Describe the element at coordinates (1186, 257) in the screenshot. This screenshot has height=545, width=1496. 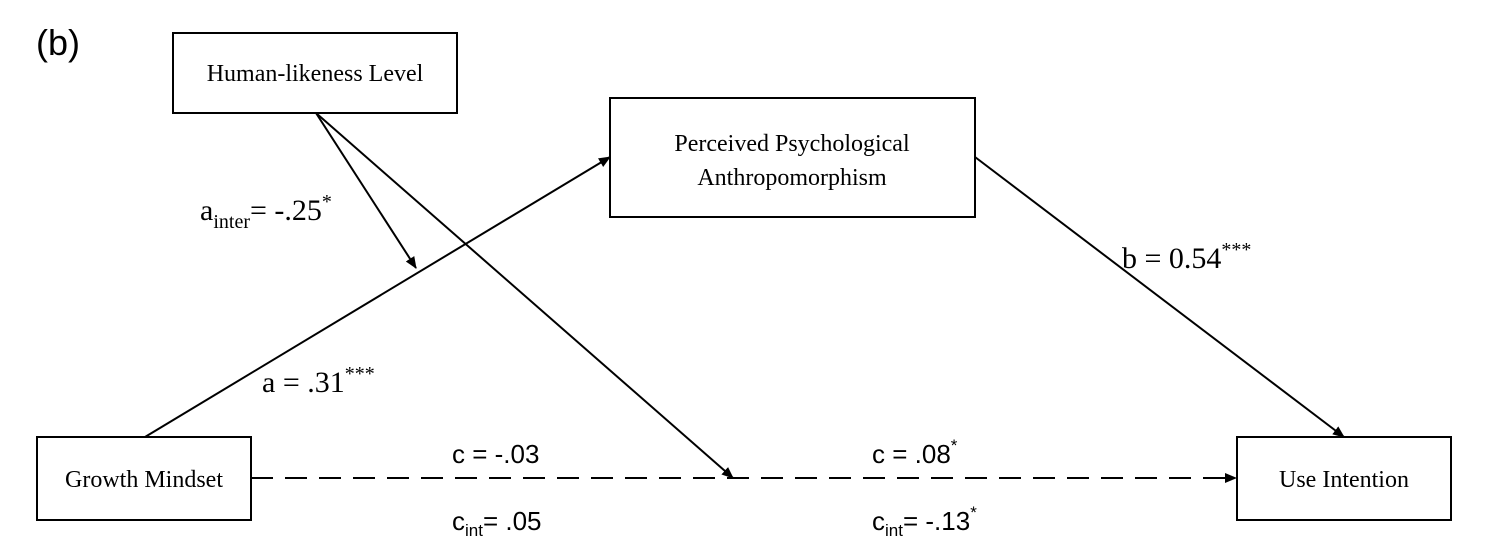
I see `b-path-label: b = 0.54***` at that location.